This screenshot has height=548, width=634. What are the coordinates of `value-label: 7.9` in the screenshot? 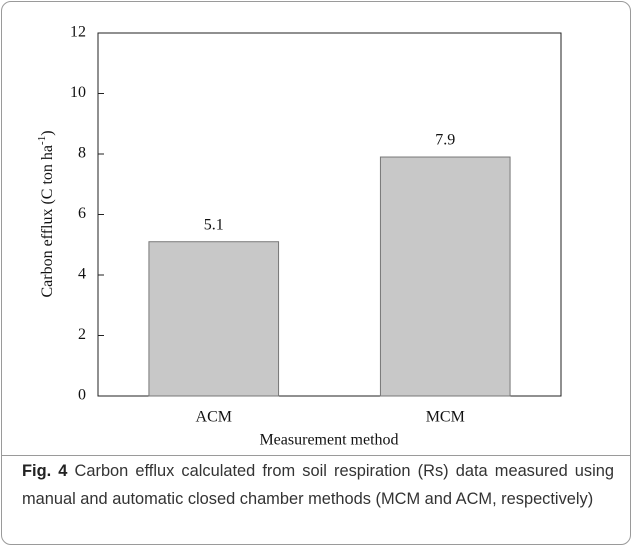 It's located at (445, 140).